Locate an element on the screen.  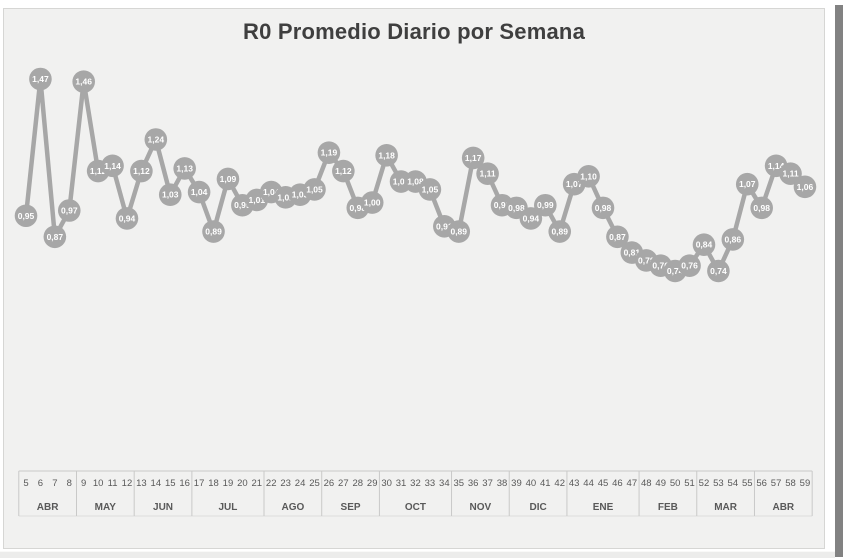
data-point: 1,03 is located at coordinates (170, 195).